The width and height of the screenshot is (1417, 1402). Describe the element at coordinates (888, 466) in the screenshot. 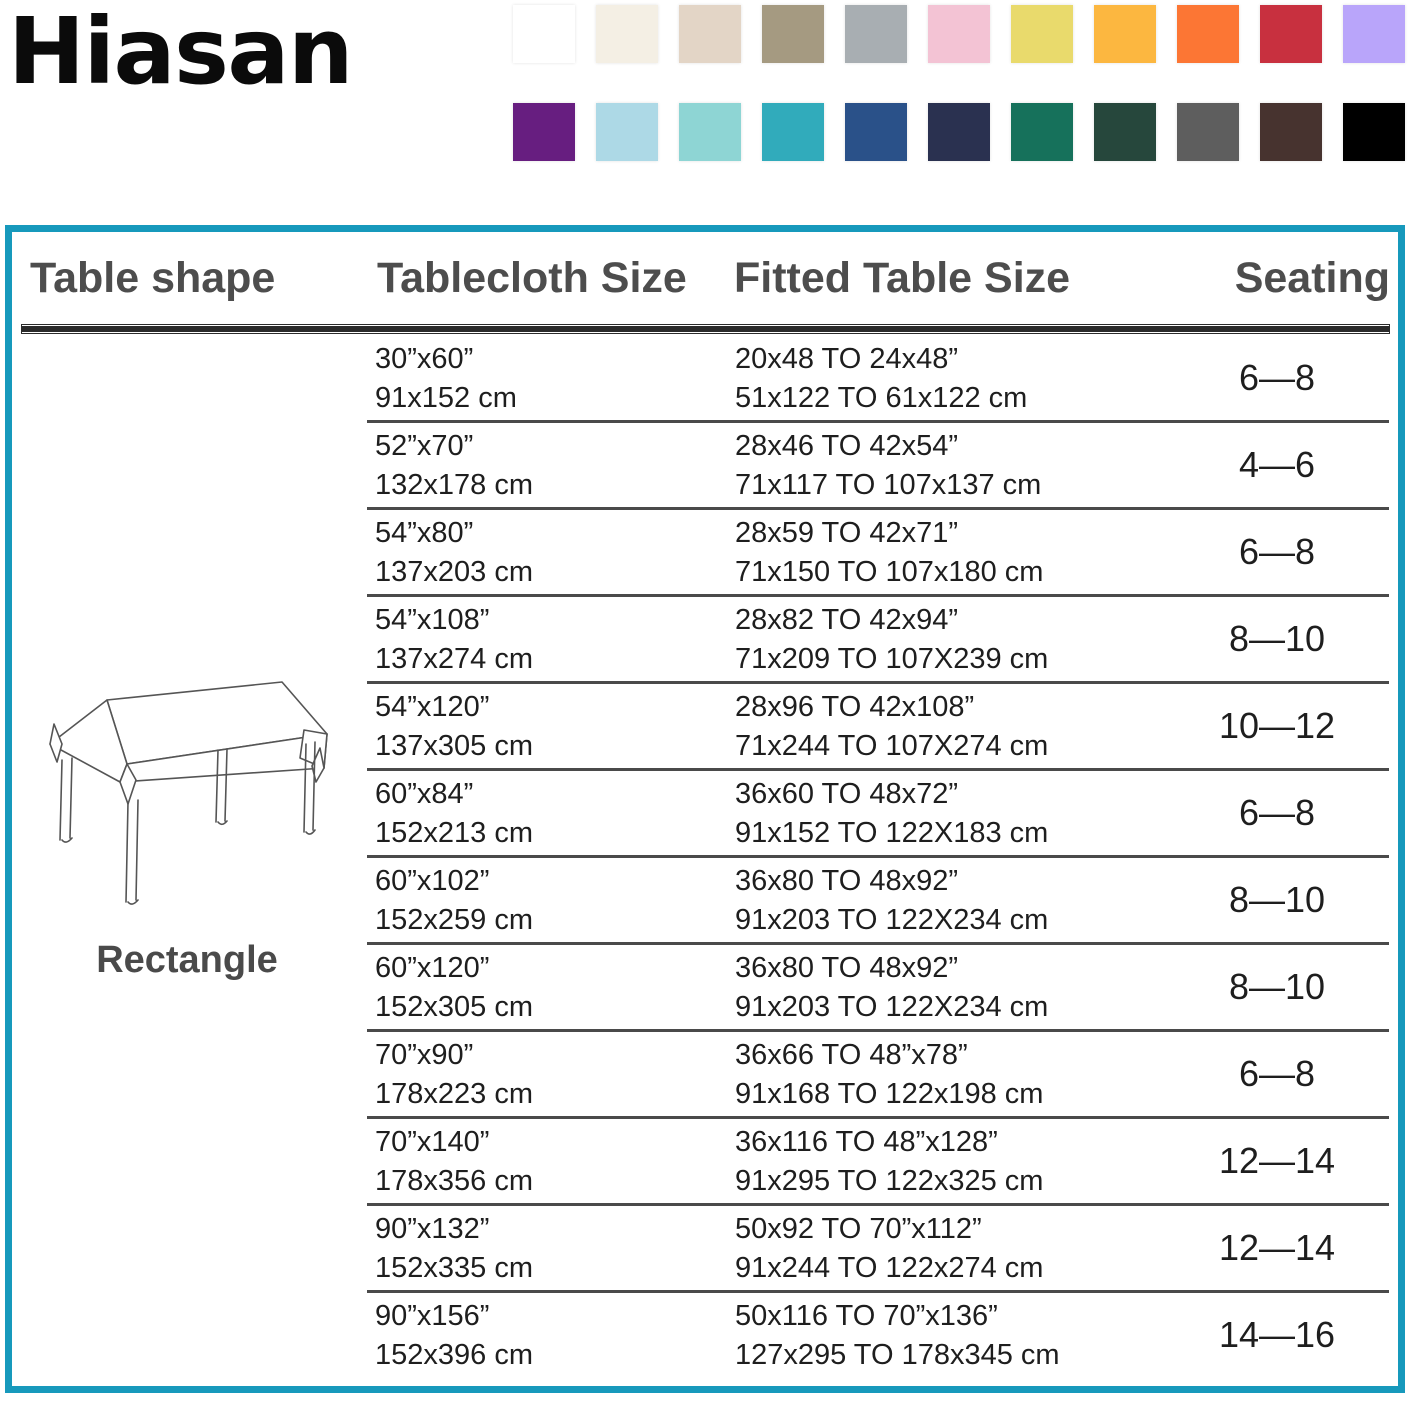

I see `cell-fitted-table-size: 28x46 TO 42x54” 71x117 TO 107x137 cm` at that location.